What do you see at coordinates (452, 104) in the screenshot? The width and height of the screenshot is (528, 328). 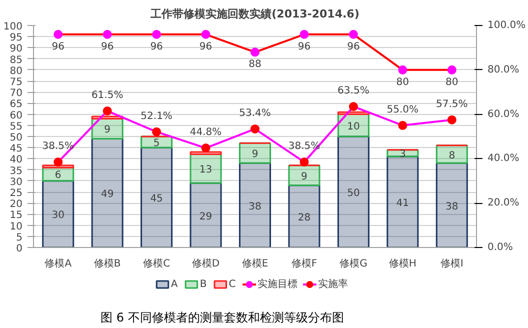 I see `data-label: 57.5%` at bounding box center [452, 104].